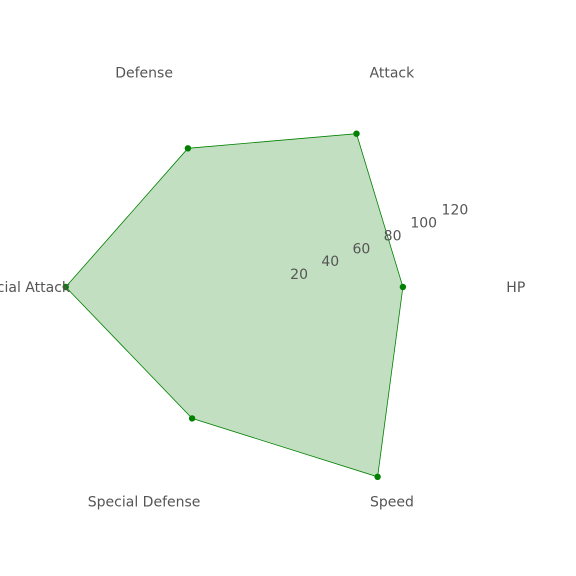 The width and height of the screenshot is (576, 576). I want to click on radial-tick-80: 80, so click(393, 236).